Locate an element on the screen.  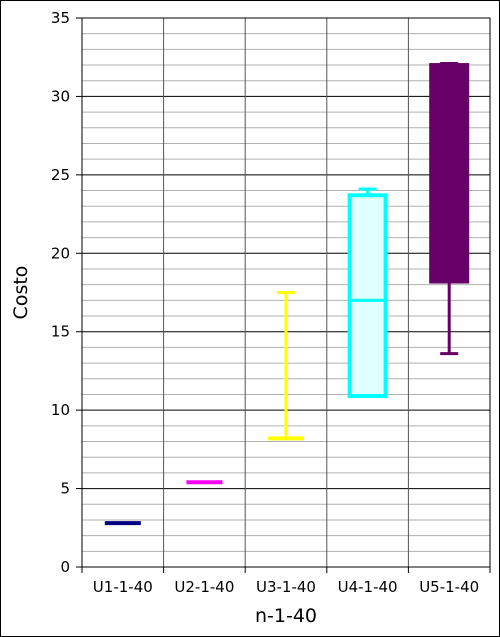
x-tick-label: U5-1-40 is located at coordinates (449, 587).